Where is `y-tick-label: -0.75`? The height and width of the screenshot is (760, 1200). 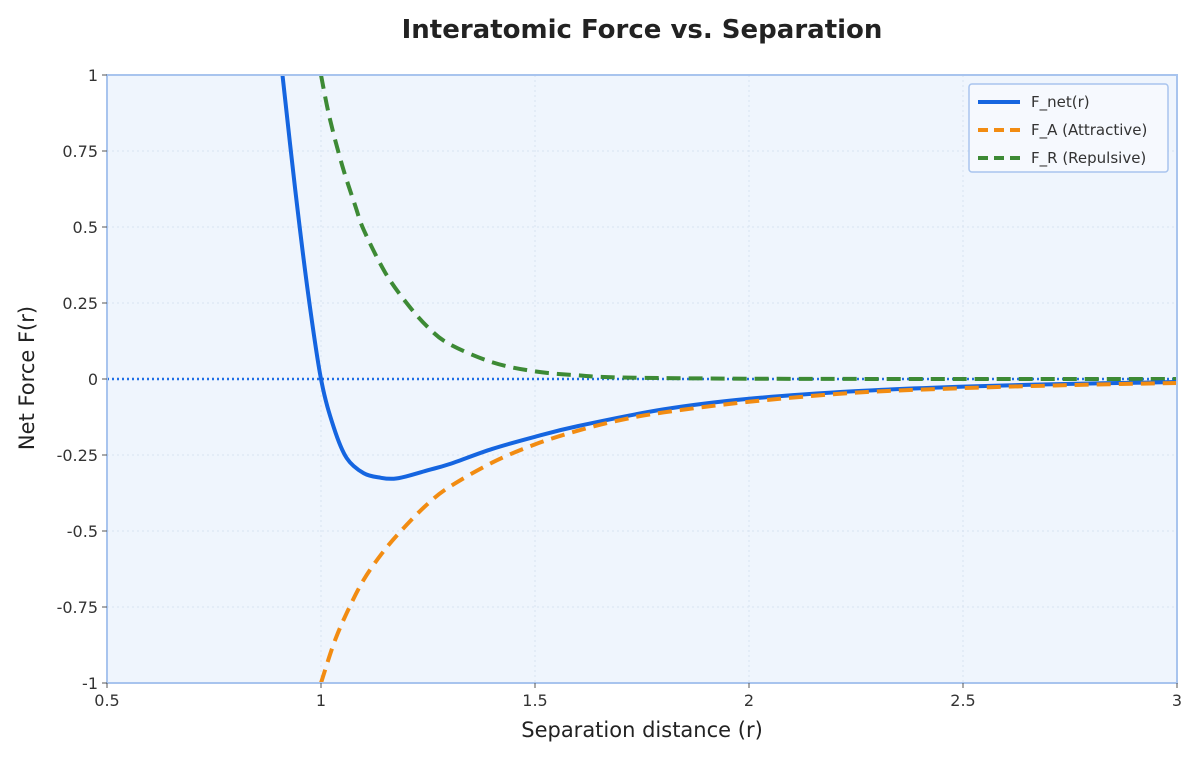
y-tick-label: -0.75 is located at coordinates (77, 607).